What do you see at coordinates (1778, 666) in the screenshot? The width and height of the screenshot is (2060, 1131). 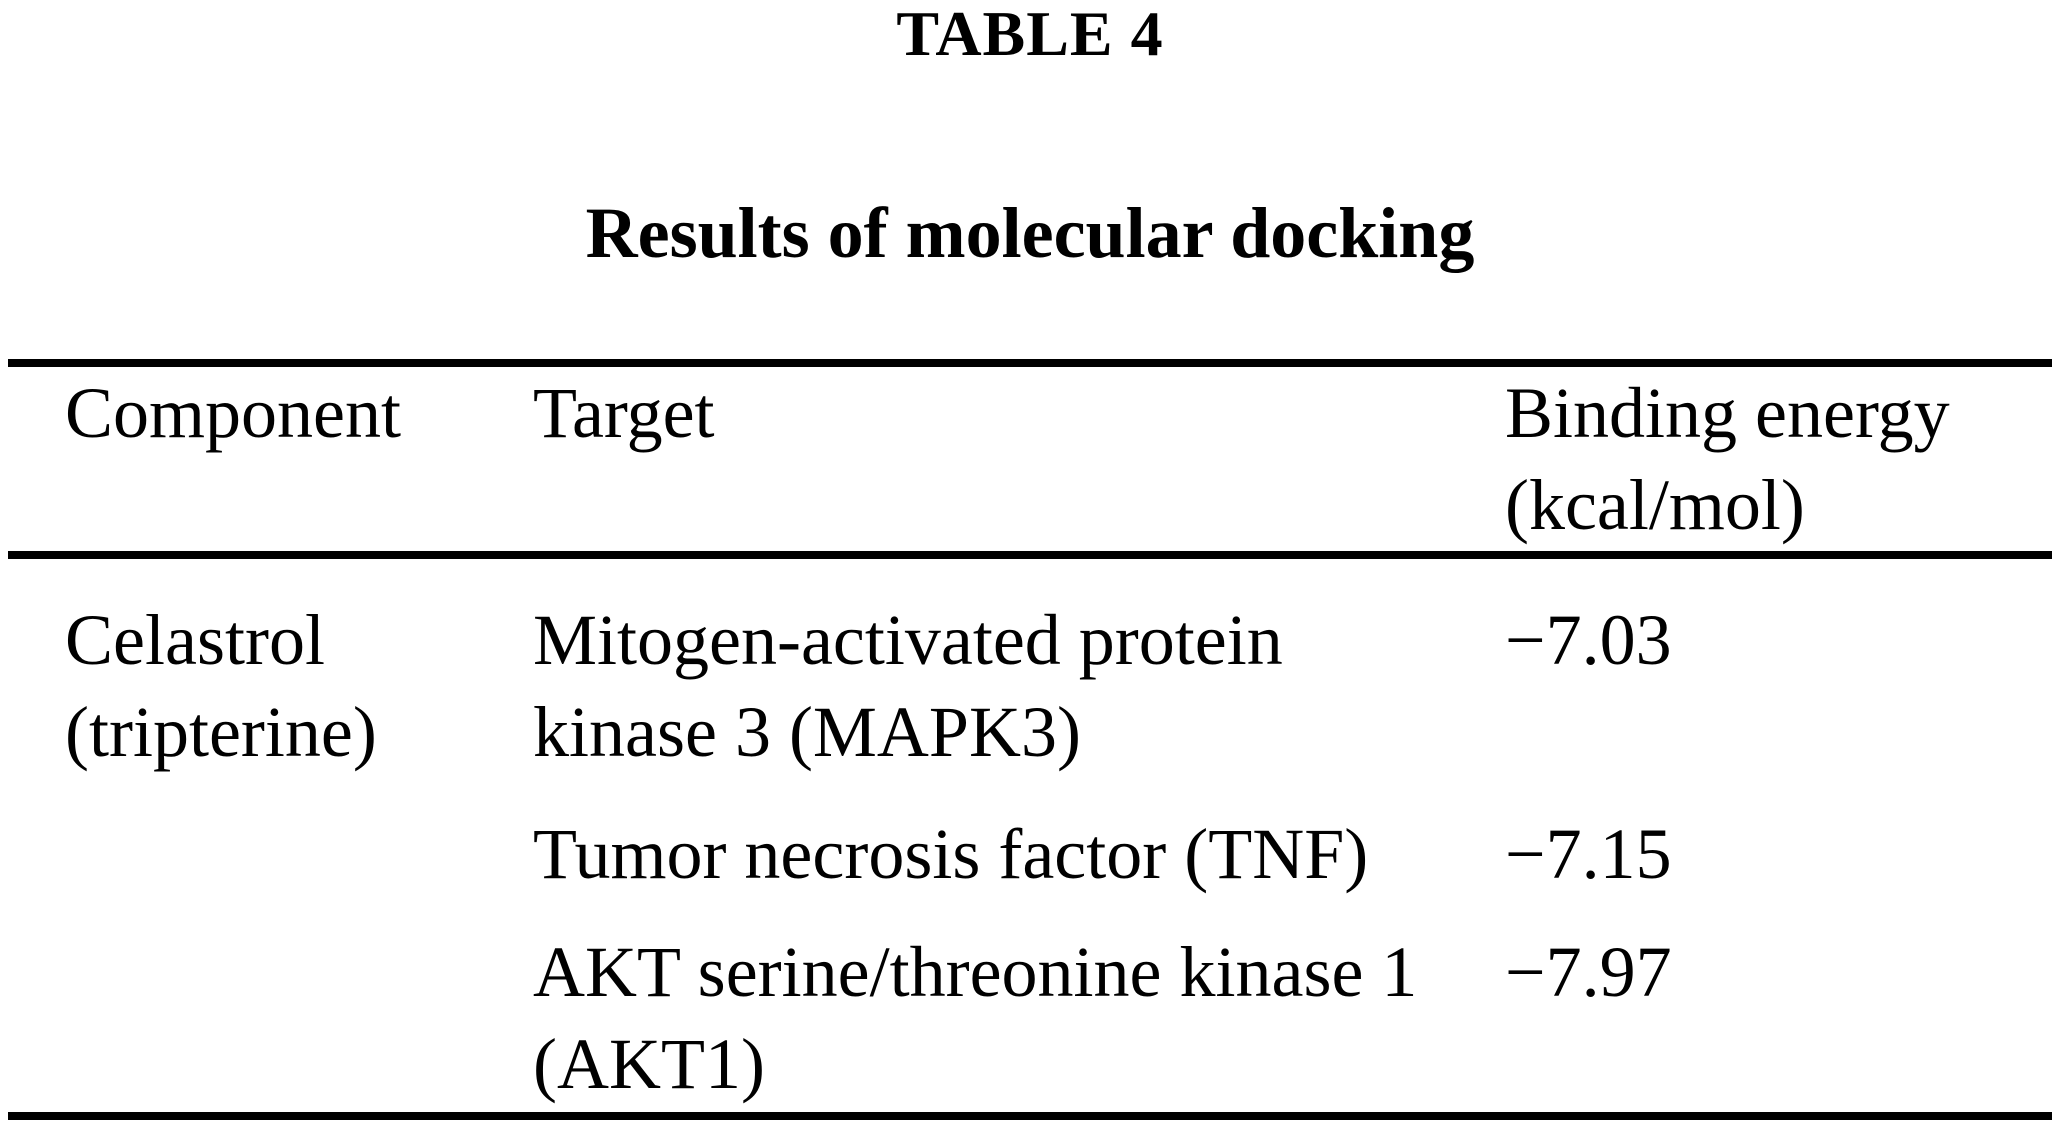 I see `table-cell-binding-energy: −7.03` at bounding box center [1778, 666].